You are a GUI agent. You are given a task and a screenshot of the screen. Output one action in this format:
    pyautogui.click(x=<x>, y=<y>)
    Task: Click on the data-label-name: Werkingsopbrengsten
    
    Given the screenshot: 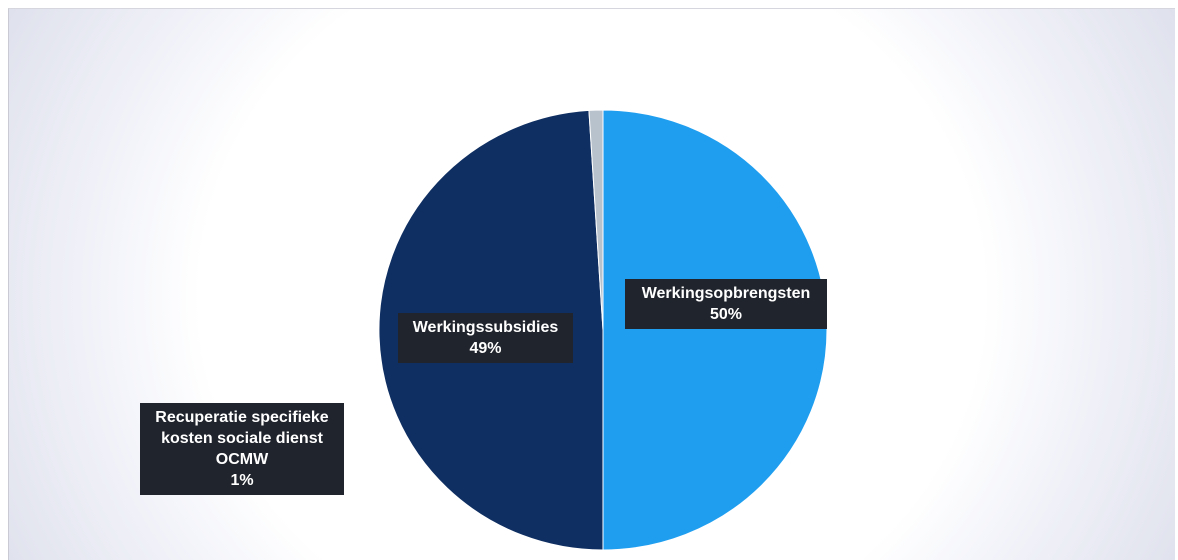 What is the action you would take?
    pyautogui.click(x=726, y=293)
    